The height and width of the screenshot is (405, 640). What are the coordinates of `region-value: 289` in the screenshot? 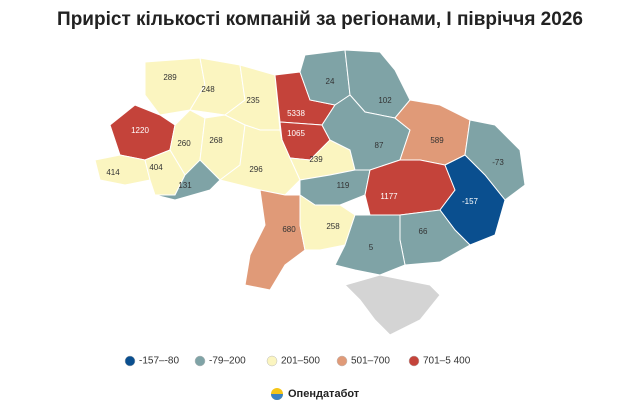 It's located at (170, 77).